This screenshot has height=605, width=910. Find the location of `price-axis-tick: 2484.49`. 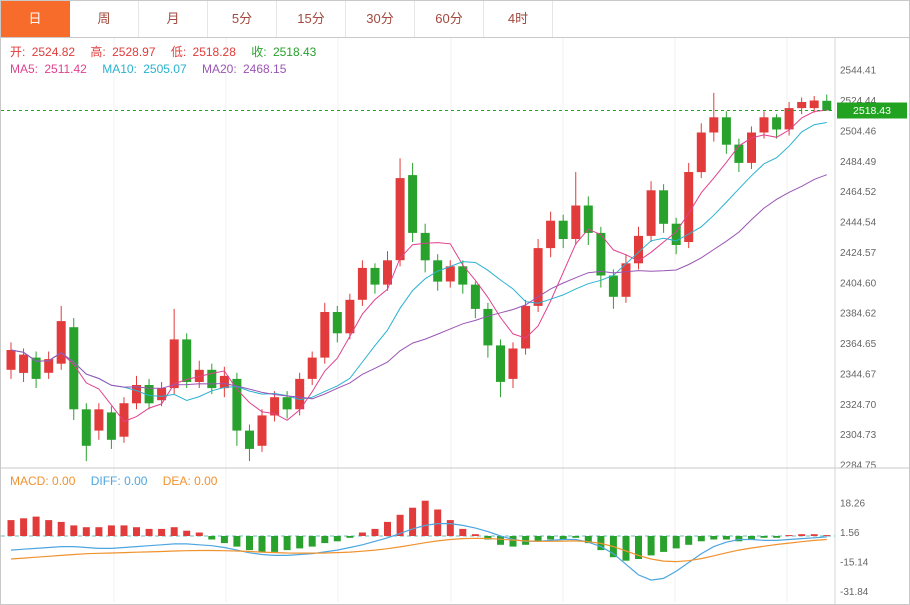

price-axis-tick: 2484.49 is located at coordinates (858, 162).